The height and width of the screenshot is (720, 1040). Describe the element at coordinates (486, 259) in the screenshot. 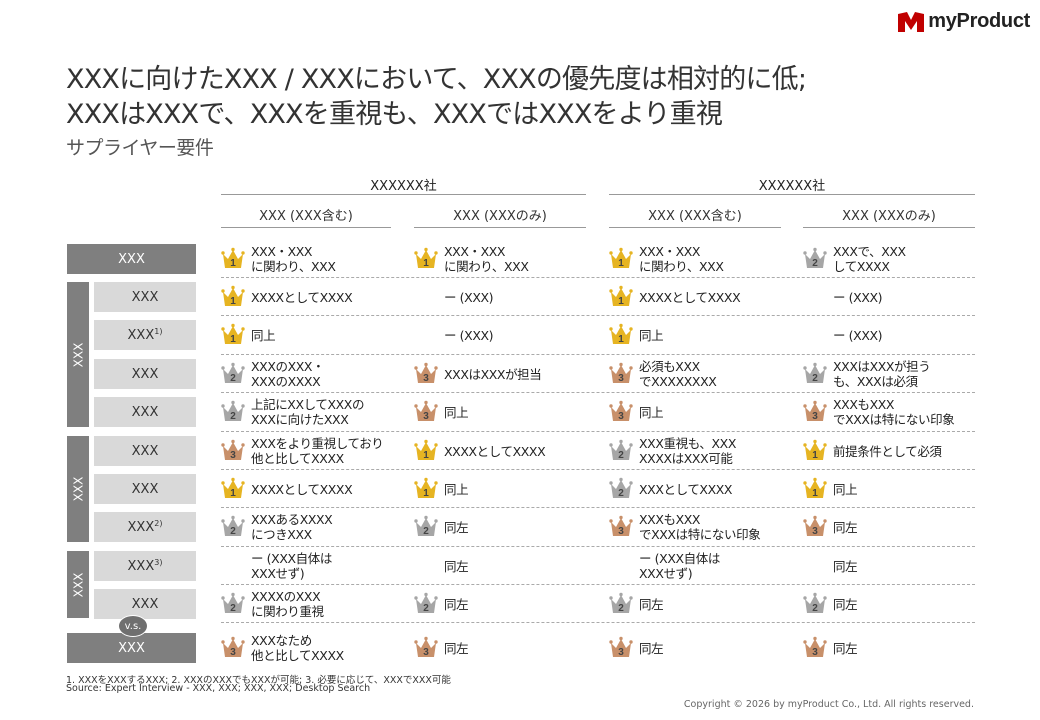

I see `cell-text: XXX・XXX に関わり、XXX` at that location.